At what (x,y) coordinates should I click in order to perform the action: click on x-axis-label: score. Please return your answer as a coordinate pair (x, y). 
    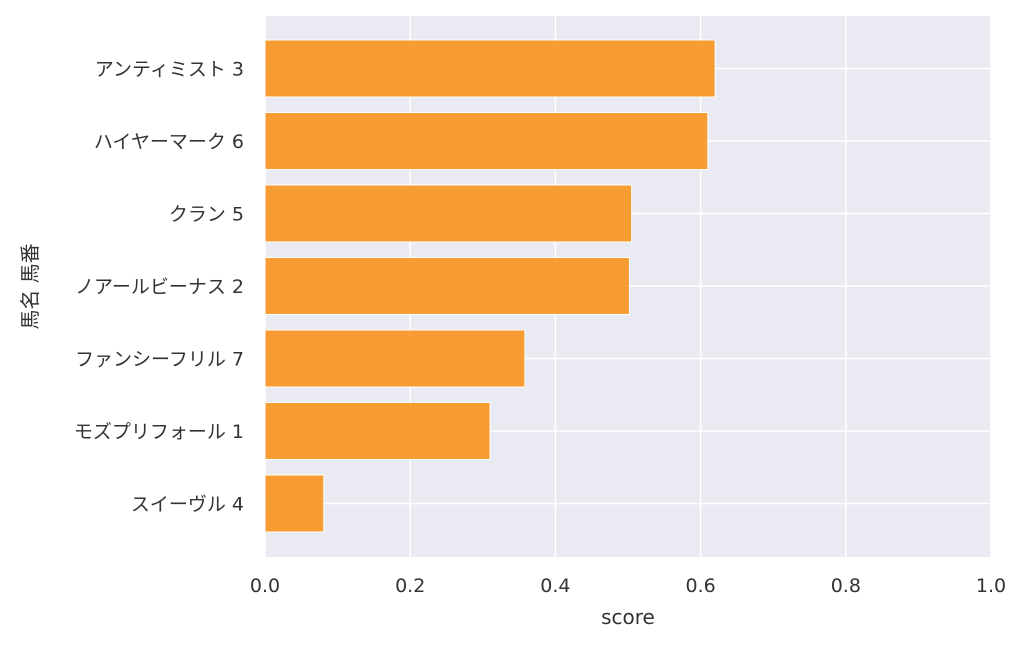
    Looking at the image, I should click on (628, 617).